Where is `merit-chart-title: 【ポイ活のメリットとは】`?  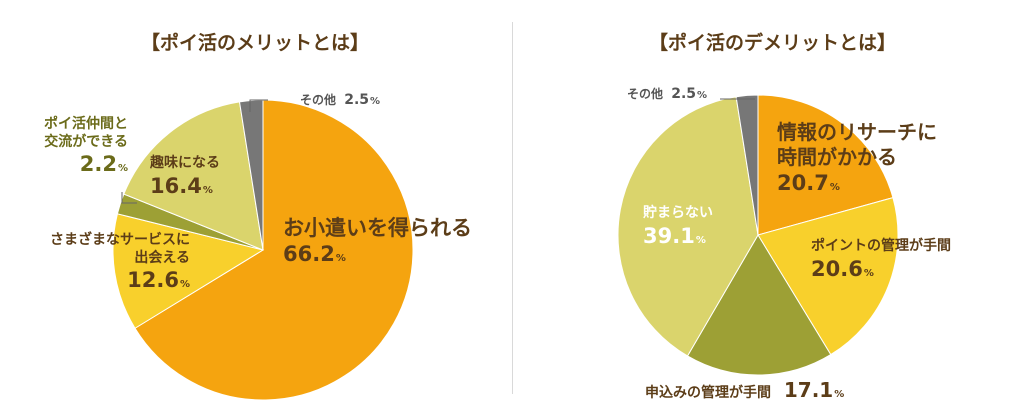 merit-chart-title: 【ポイ活のメリットとは】 is located at coordinates (254, 43).